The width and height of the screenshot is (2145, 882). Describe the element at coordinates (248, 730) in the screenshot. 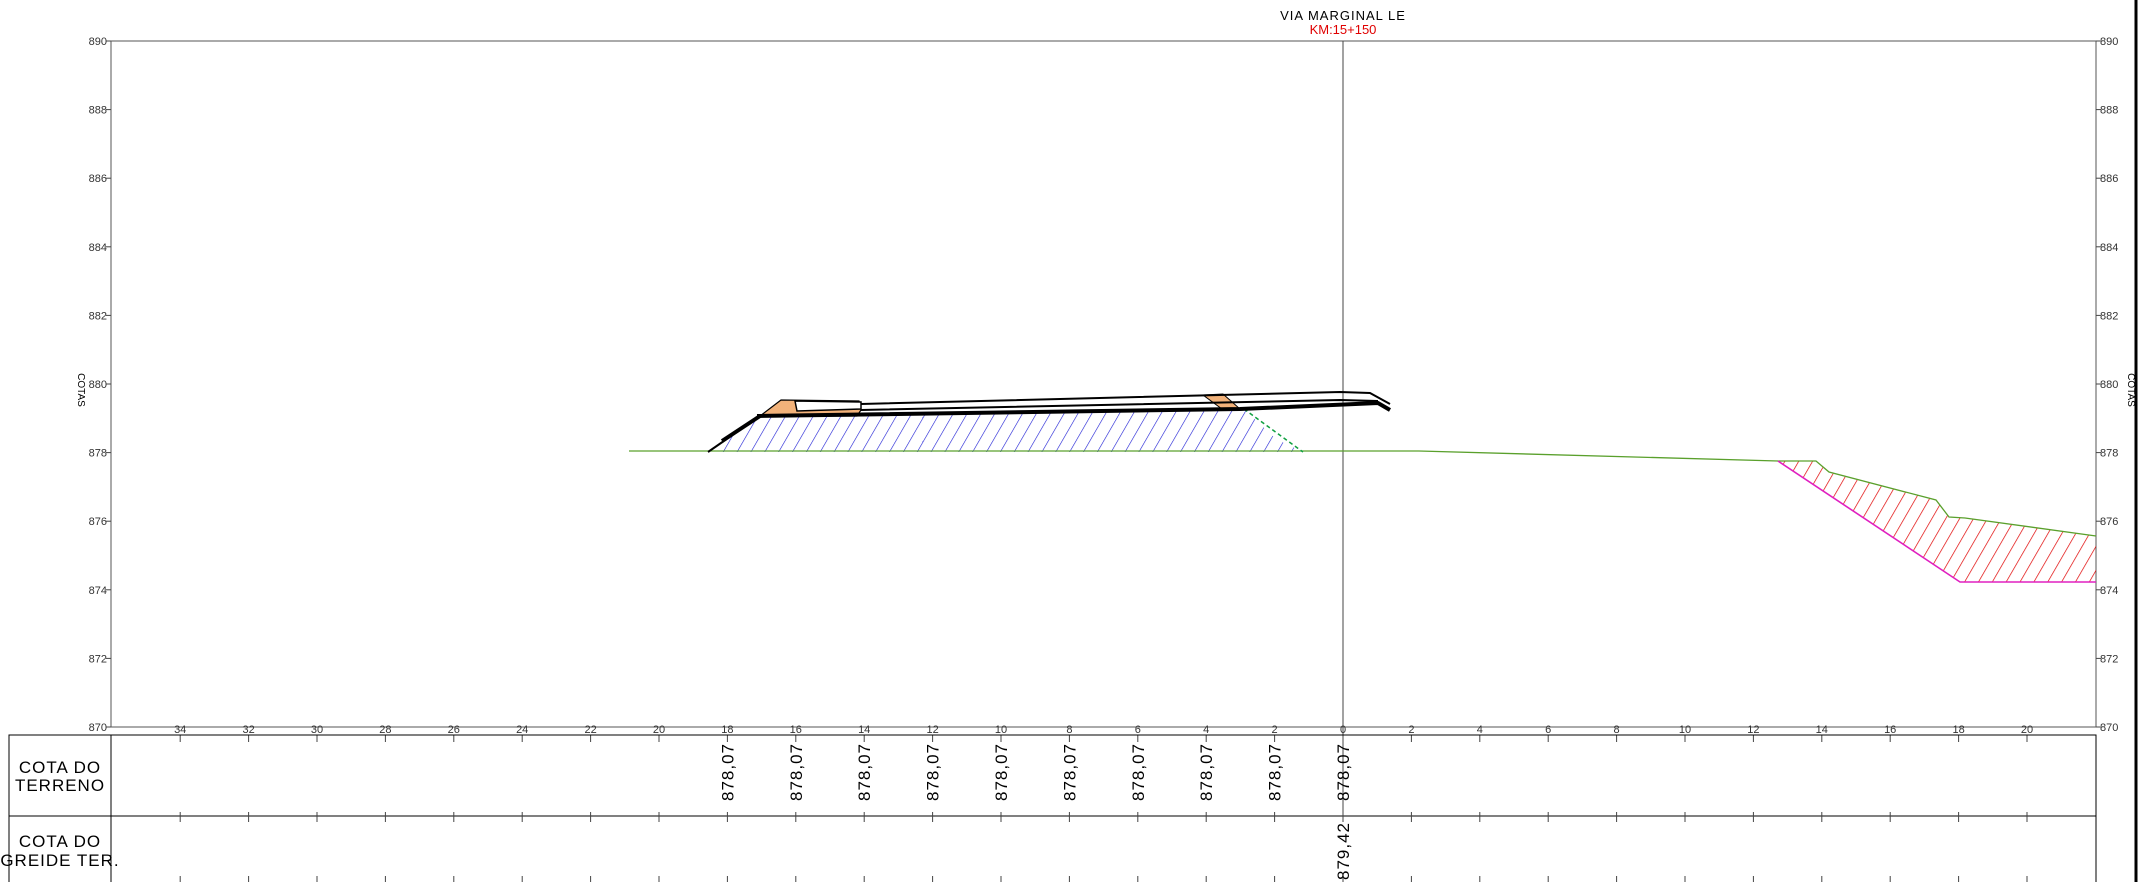

I see `x-tick-label: 32` at that location.